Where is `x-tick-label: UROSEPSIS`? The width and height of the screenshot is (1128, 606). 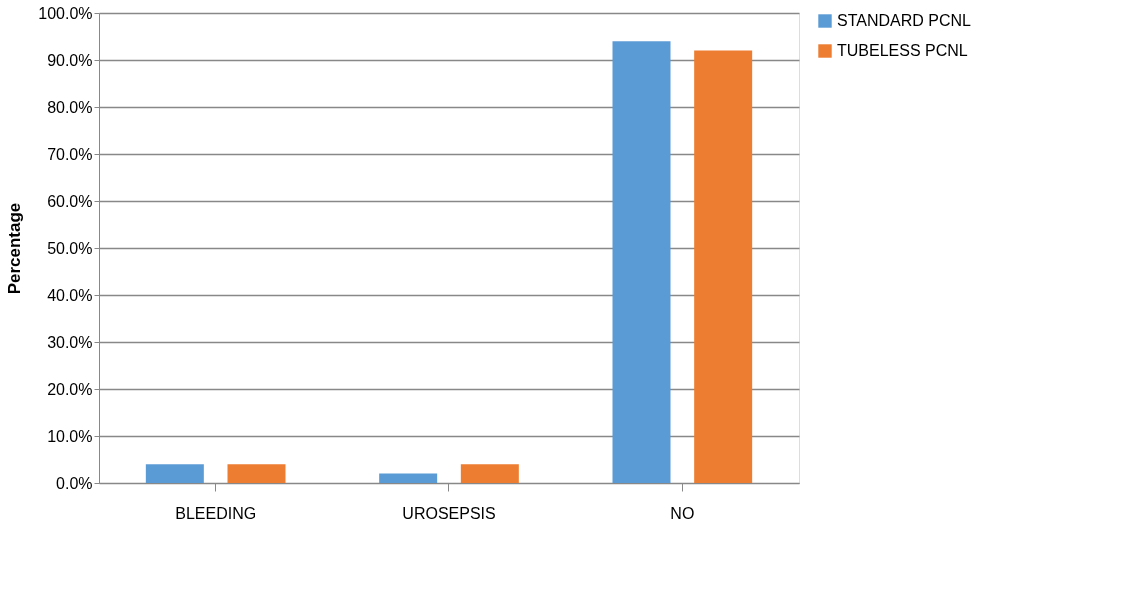 x-tick-label: UROSEPSIS is located at coordinates (449, 513).